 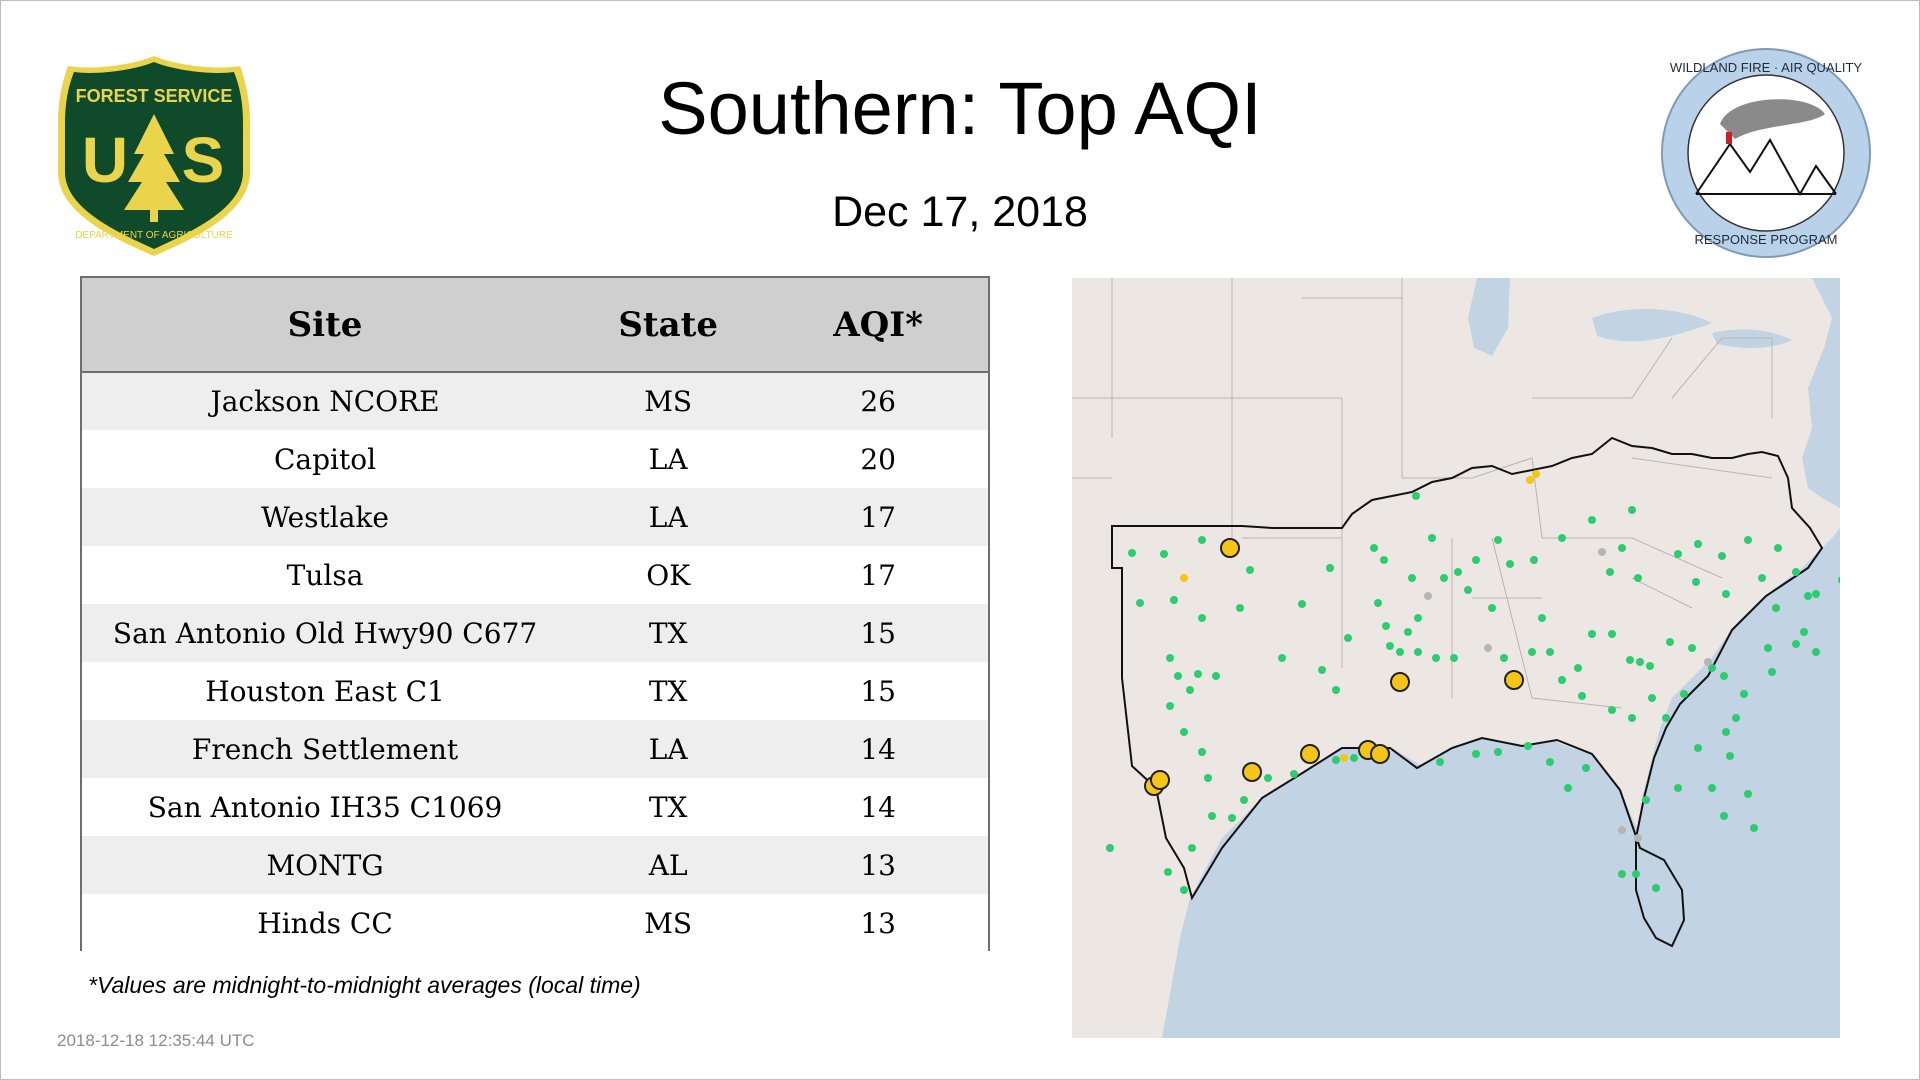 I want to click on table-row: San Antonio Old Hwy90 C677 TX 15, so click(x=535, y=633).